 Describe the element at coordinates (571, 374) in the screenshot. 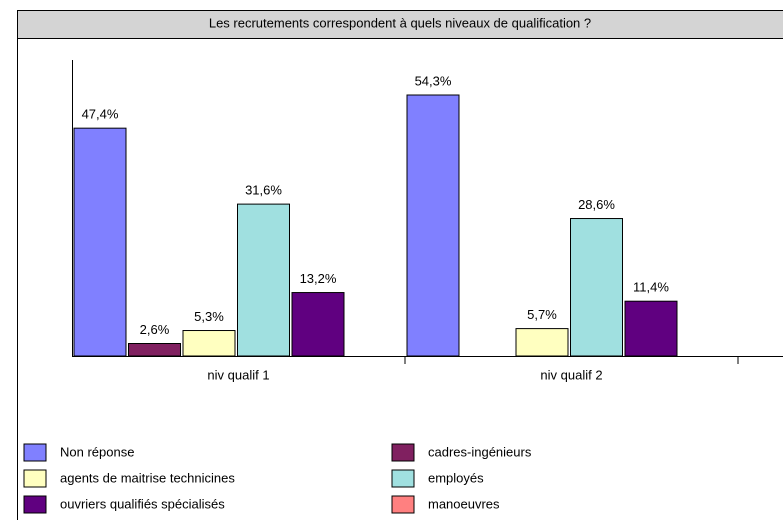

I see `x-tick-label: niv qualif 2` at that location.